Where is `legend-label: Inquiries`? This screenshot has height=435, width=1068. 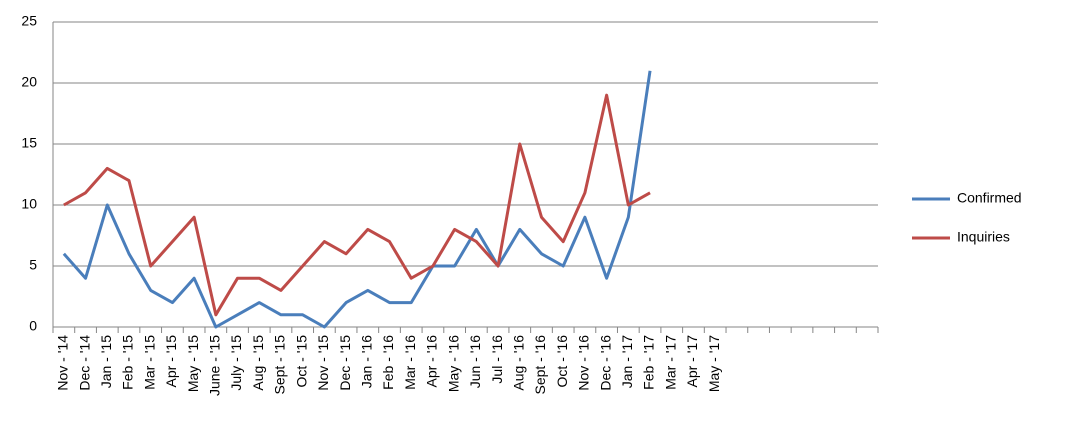 legend-label: Inquiries is located at coordinates (983, 237).